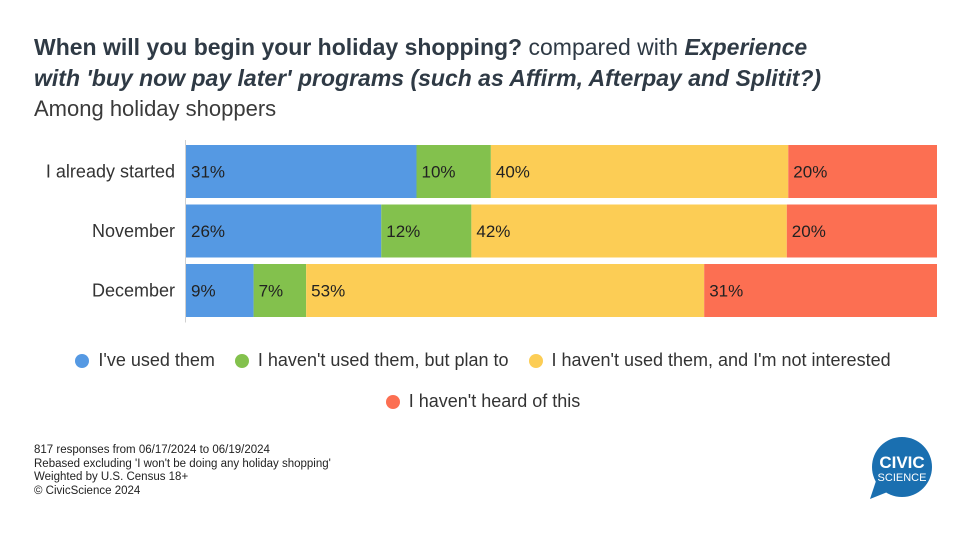 The image size is (966, 544). Describe the element at coordinates (203, 291) in the screenshot. I see `bar-value-label: 9%` at that location.